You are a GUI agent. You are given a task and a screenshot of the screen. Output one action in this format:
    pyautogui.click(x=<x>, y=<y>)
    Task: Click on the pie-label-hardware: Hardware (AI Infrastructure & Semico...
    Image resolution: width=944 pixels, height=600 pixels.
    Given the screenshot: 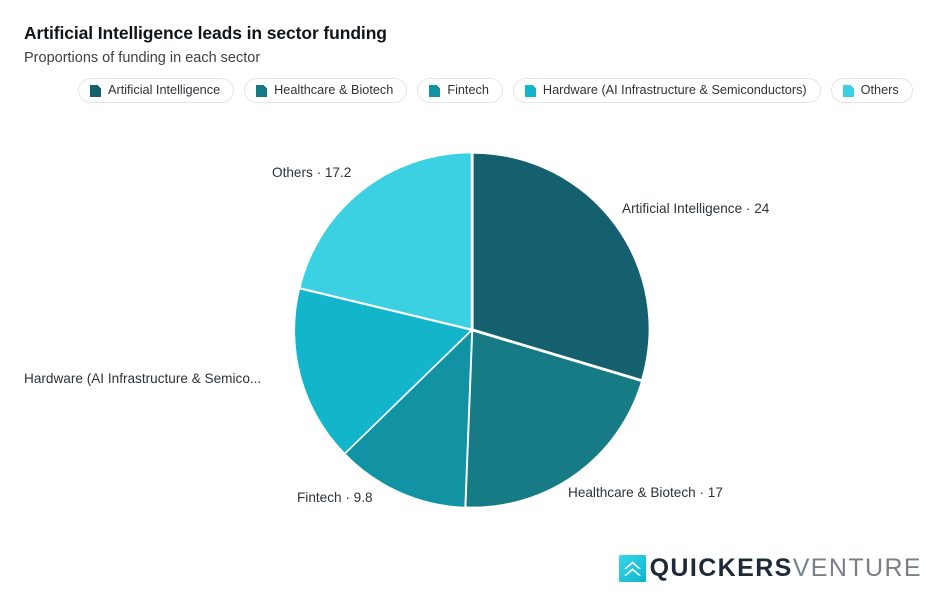 What is the action you would take?
    pyautogui.click(x=143, y=378)
    